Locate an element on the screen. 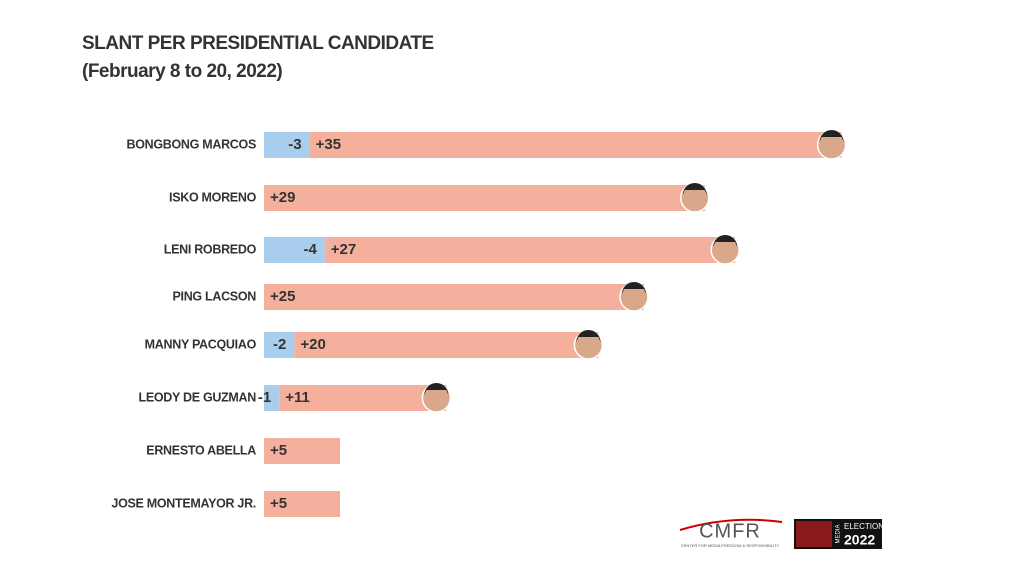 This screenshot has width=1024, height=576. value-label: -1 is located at coordinates (264, 397).